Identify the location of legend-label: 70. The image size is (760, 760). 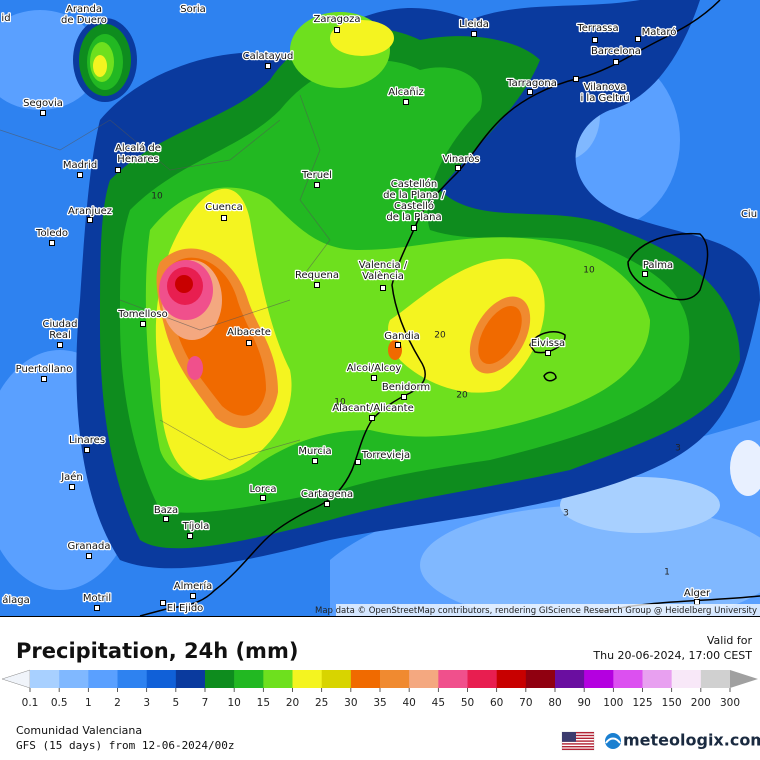
(525, 703).